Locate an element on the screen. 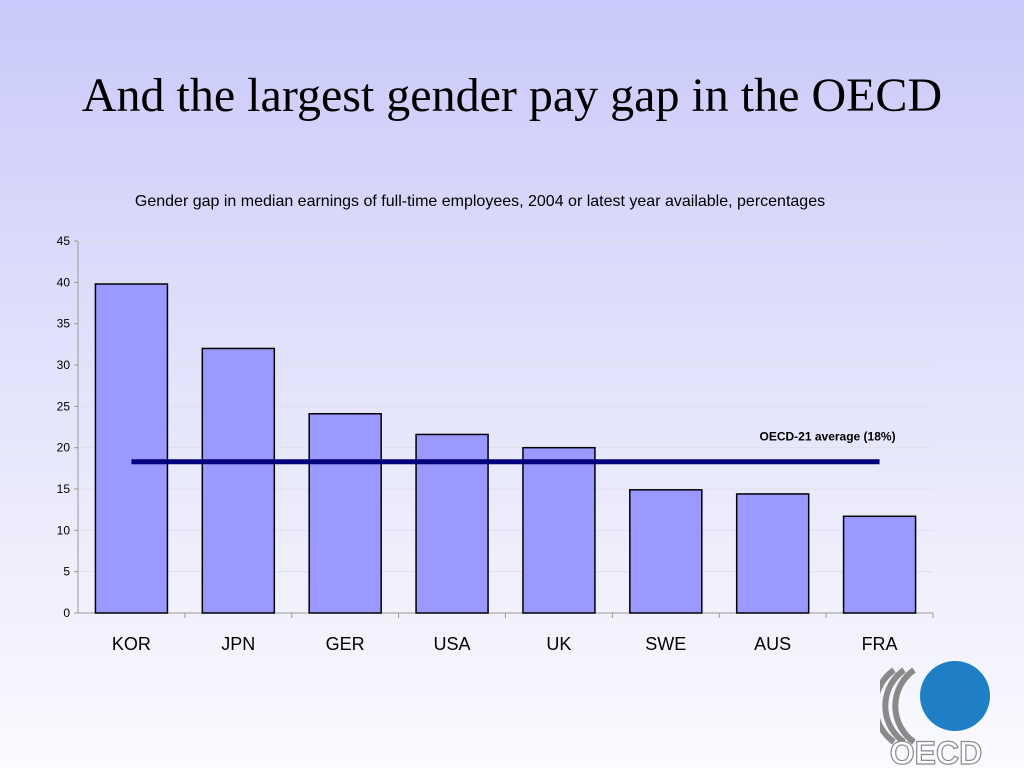 The image size is (1024, 768). logo-wordmark: OECD is located at coordinates (936, 751).